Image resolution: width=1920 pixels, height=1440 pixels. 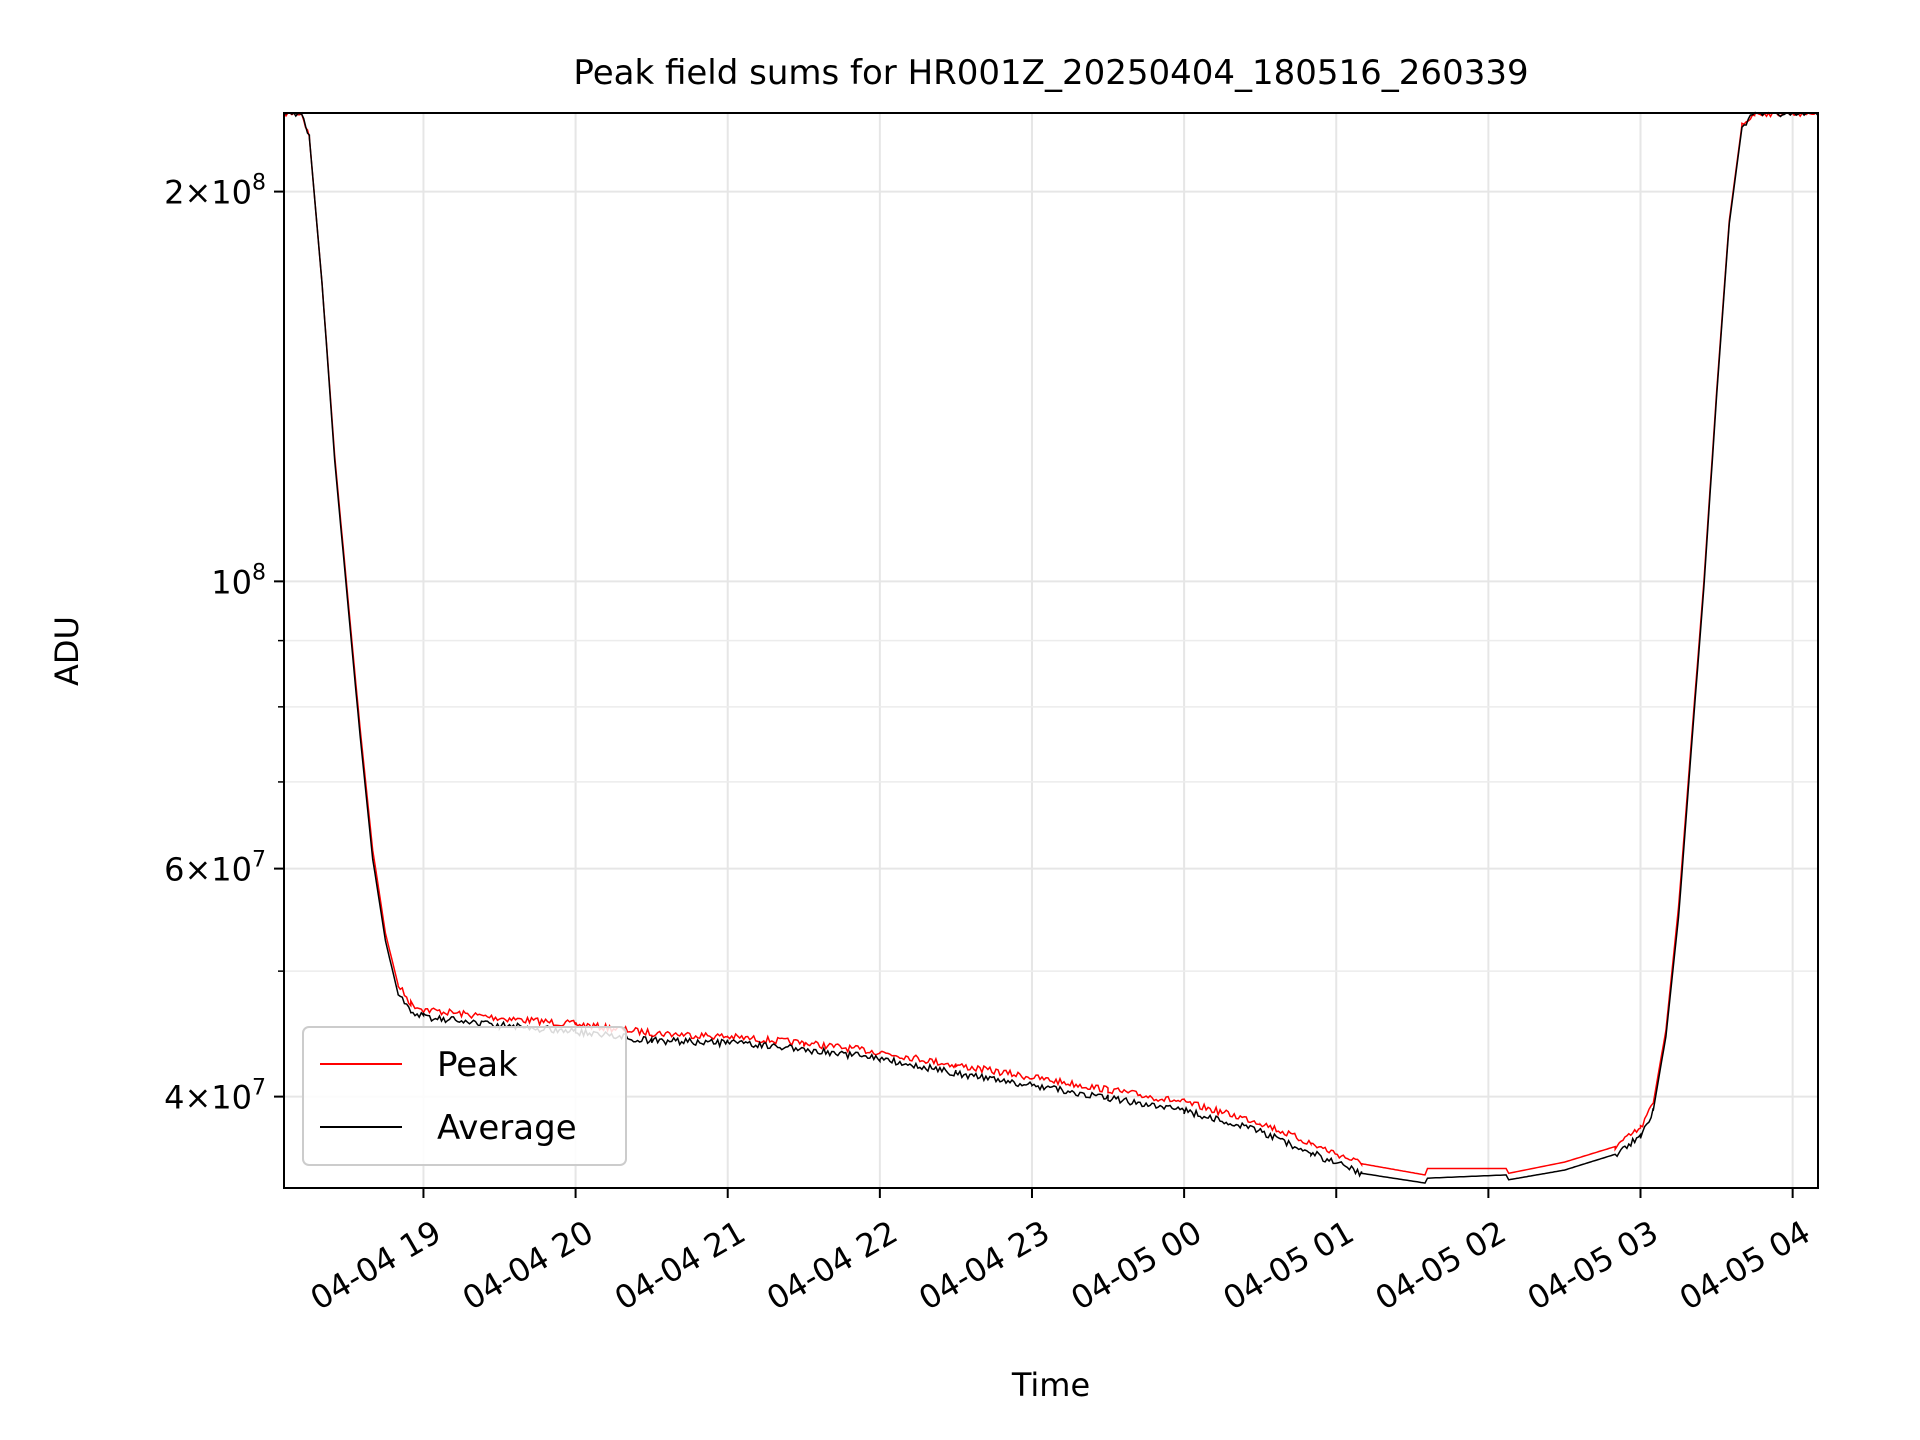 I want to click on legend-box, so click(x=464, y=1096).